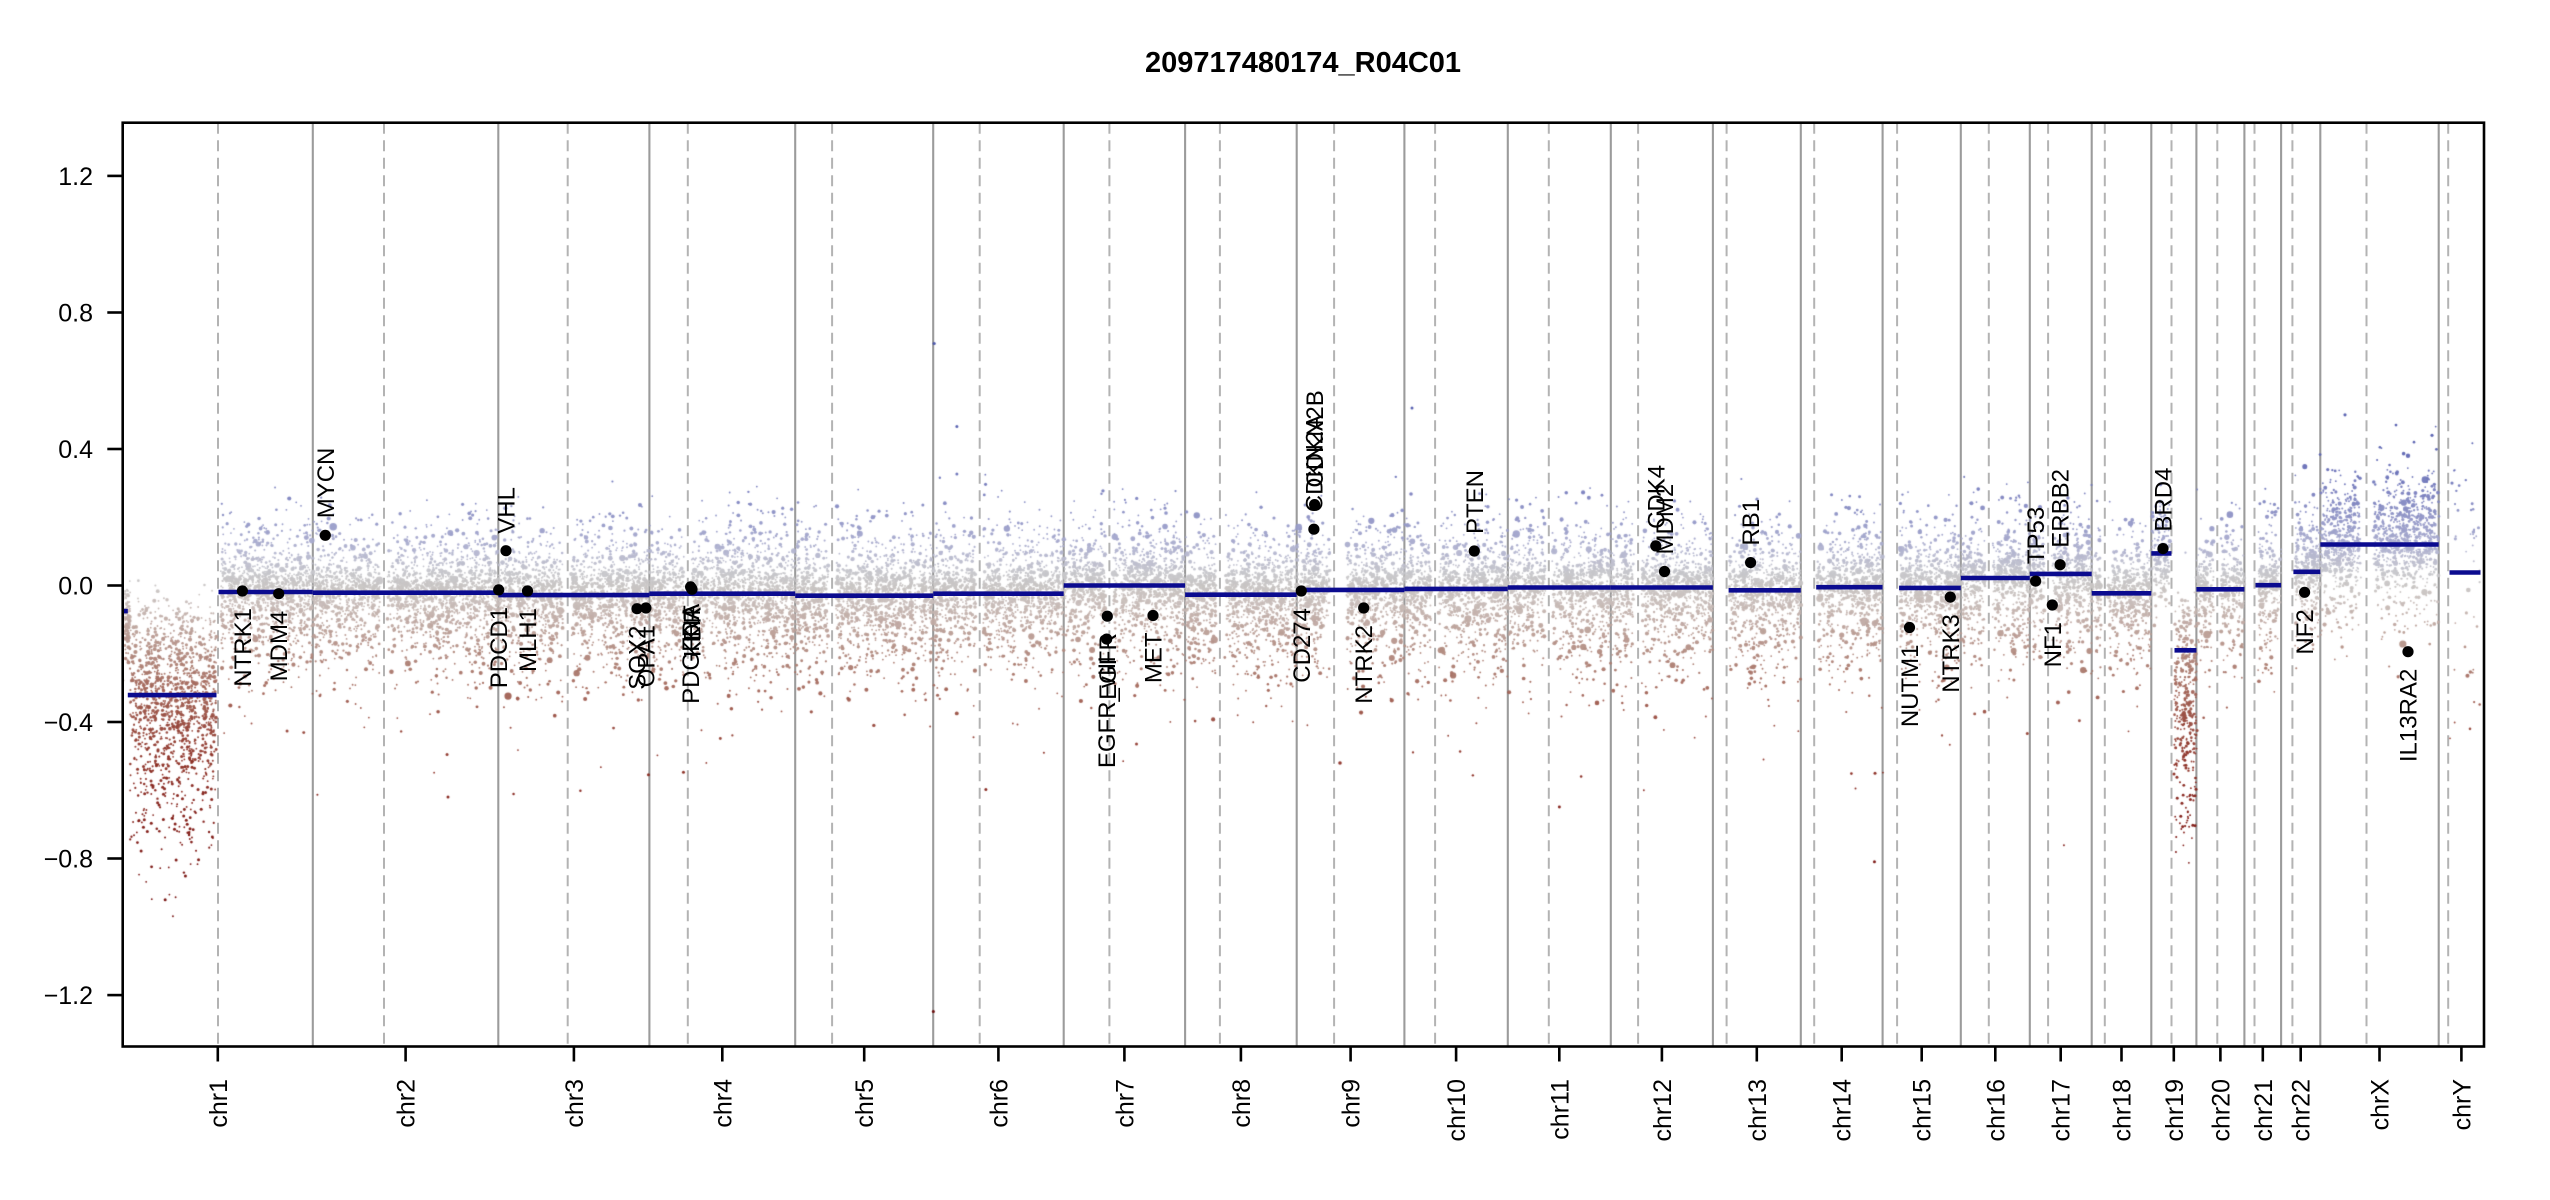  Describe the element at coordinates (999, 1103) in the screenshot. I see `svg-text: chr6` at that location.